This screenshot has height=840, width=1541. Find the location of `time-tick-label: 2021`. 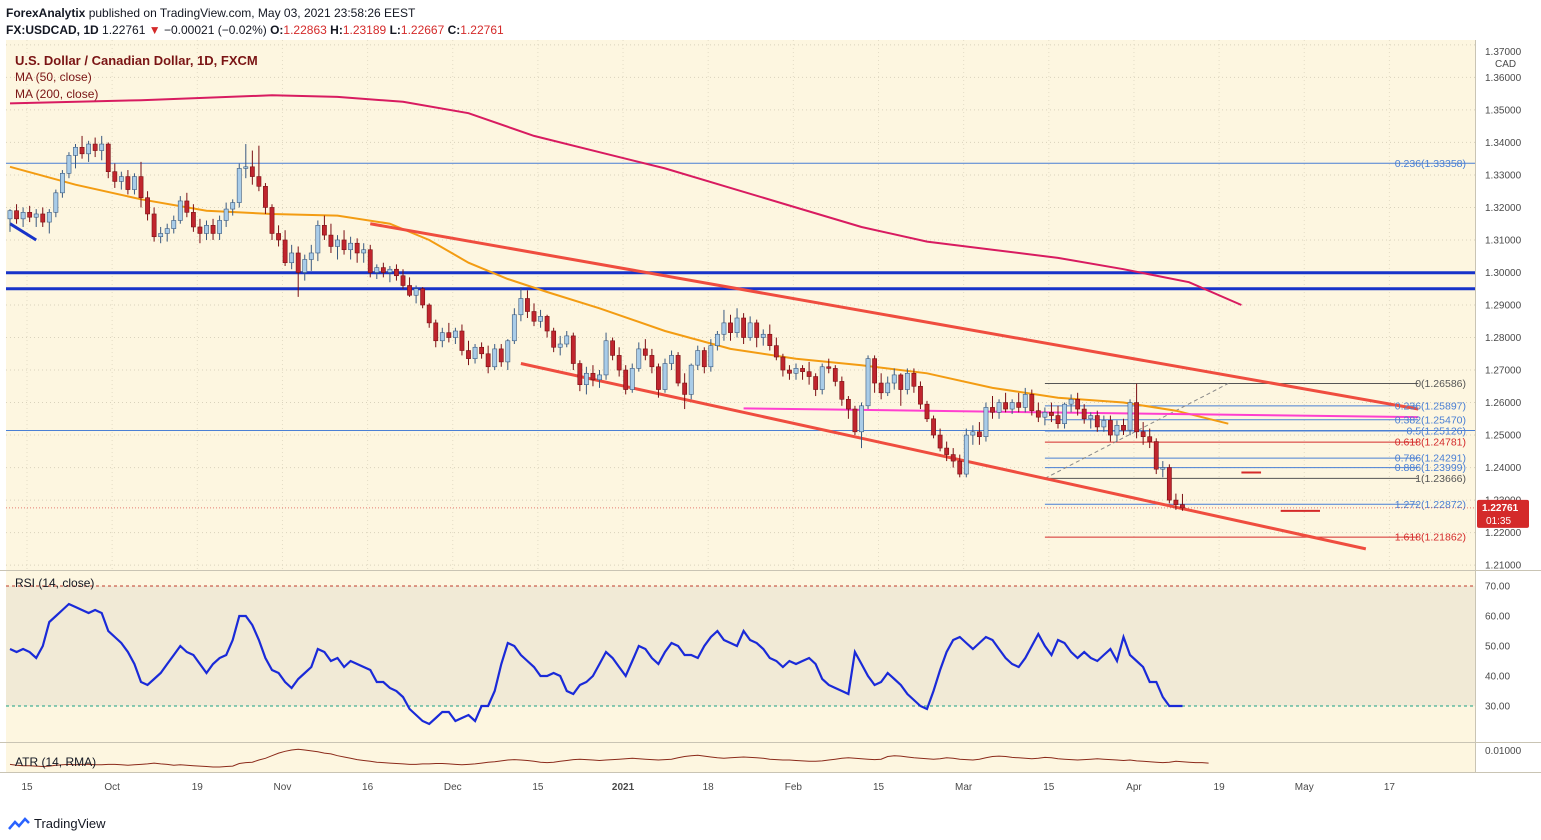

time-tick-label: 2021 is located at coordinates (623, 787).